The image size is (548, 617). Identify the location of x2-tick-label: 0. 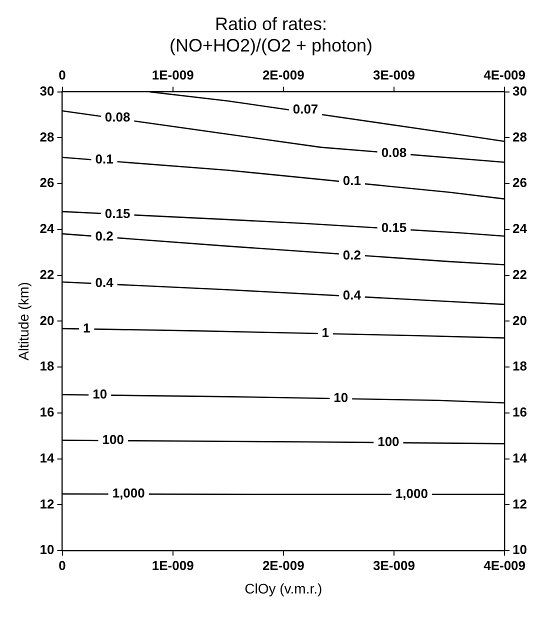
(62, 75).